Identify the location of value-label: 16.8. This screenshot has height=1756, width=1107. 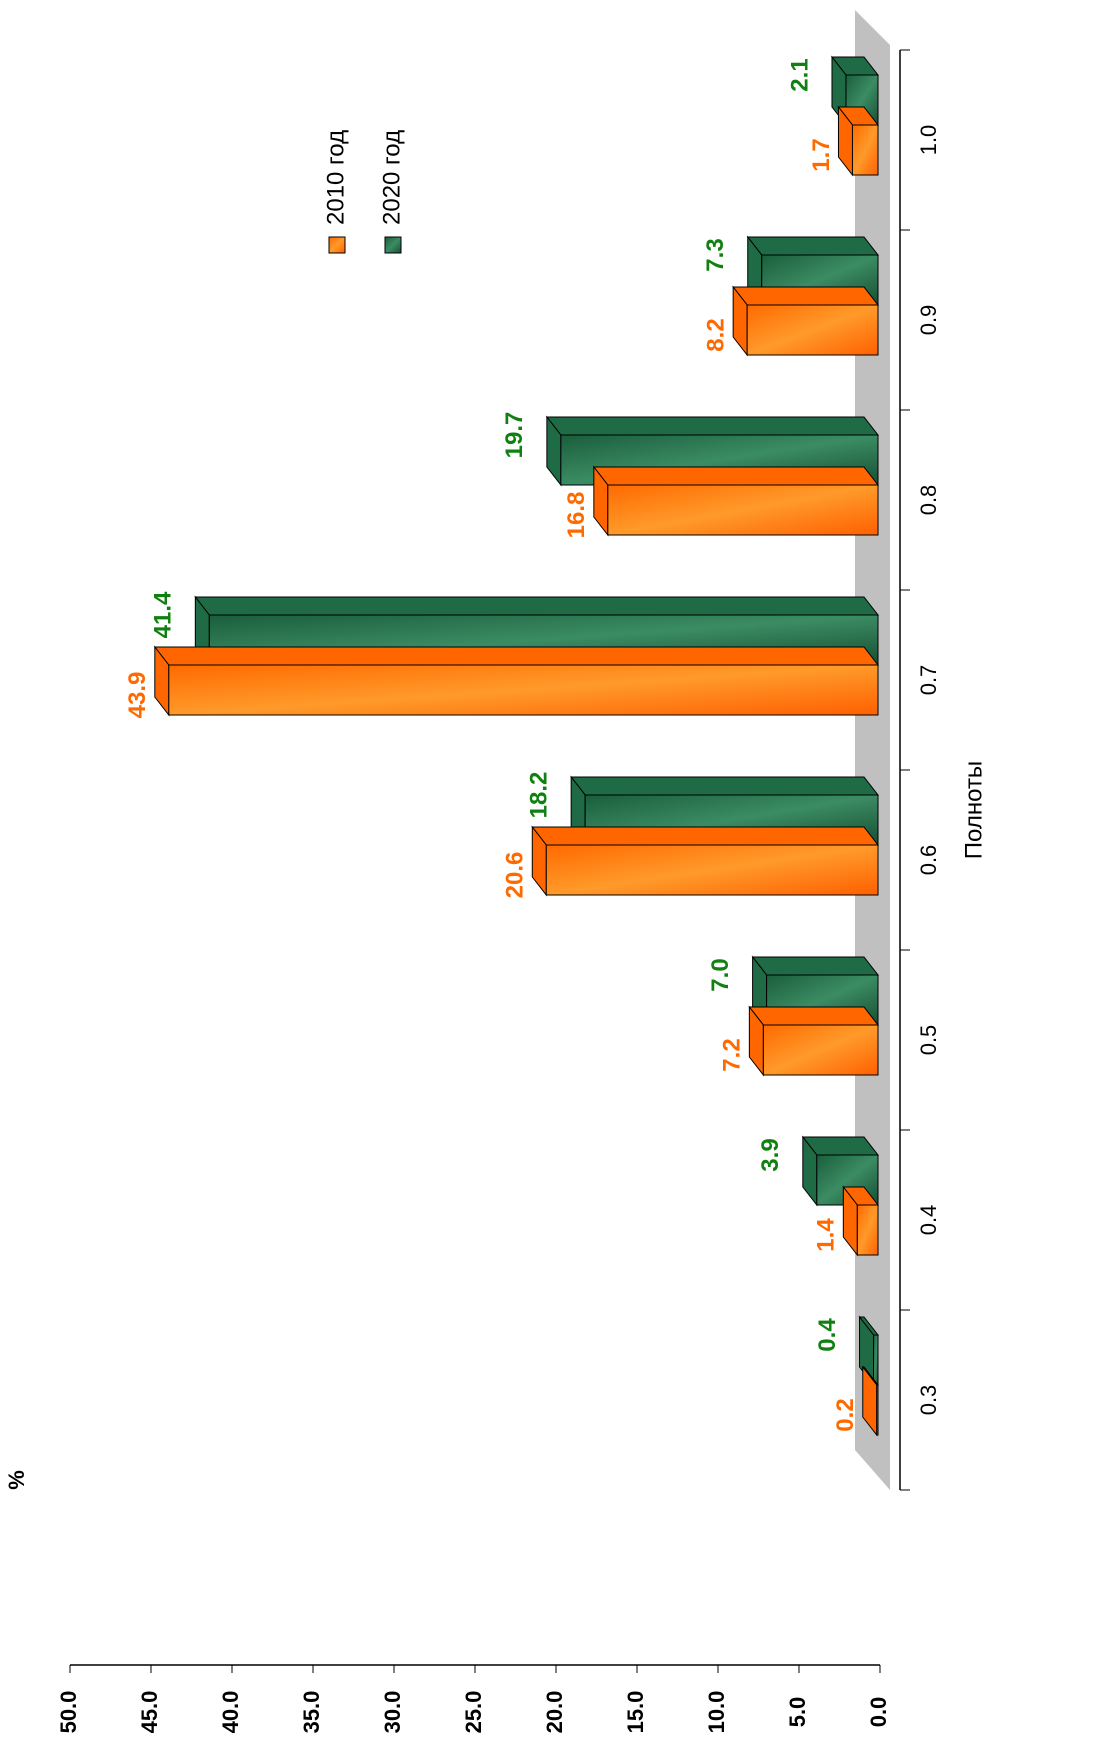
(576, 515).